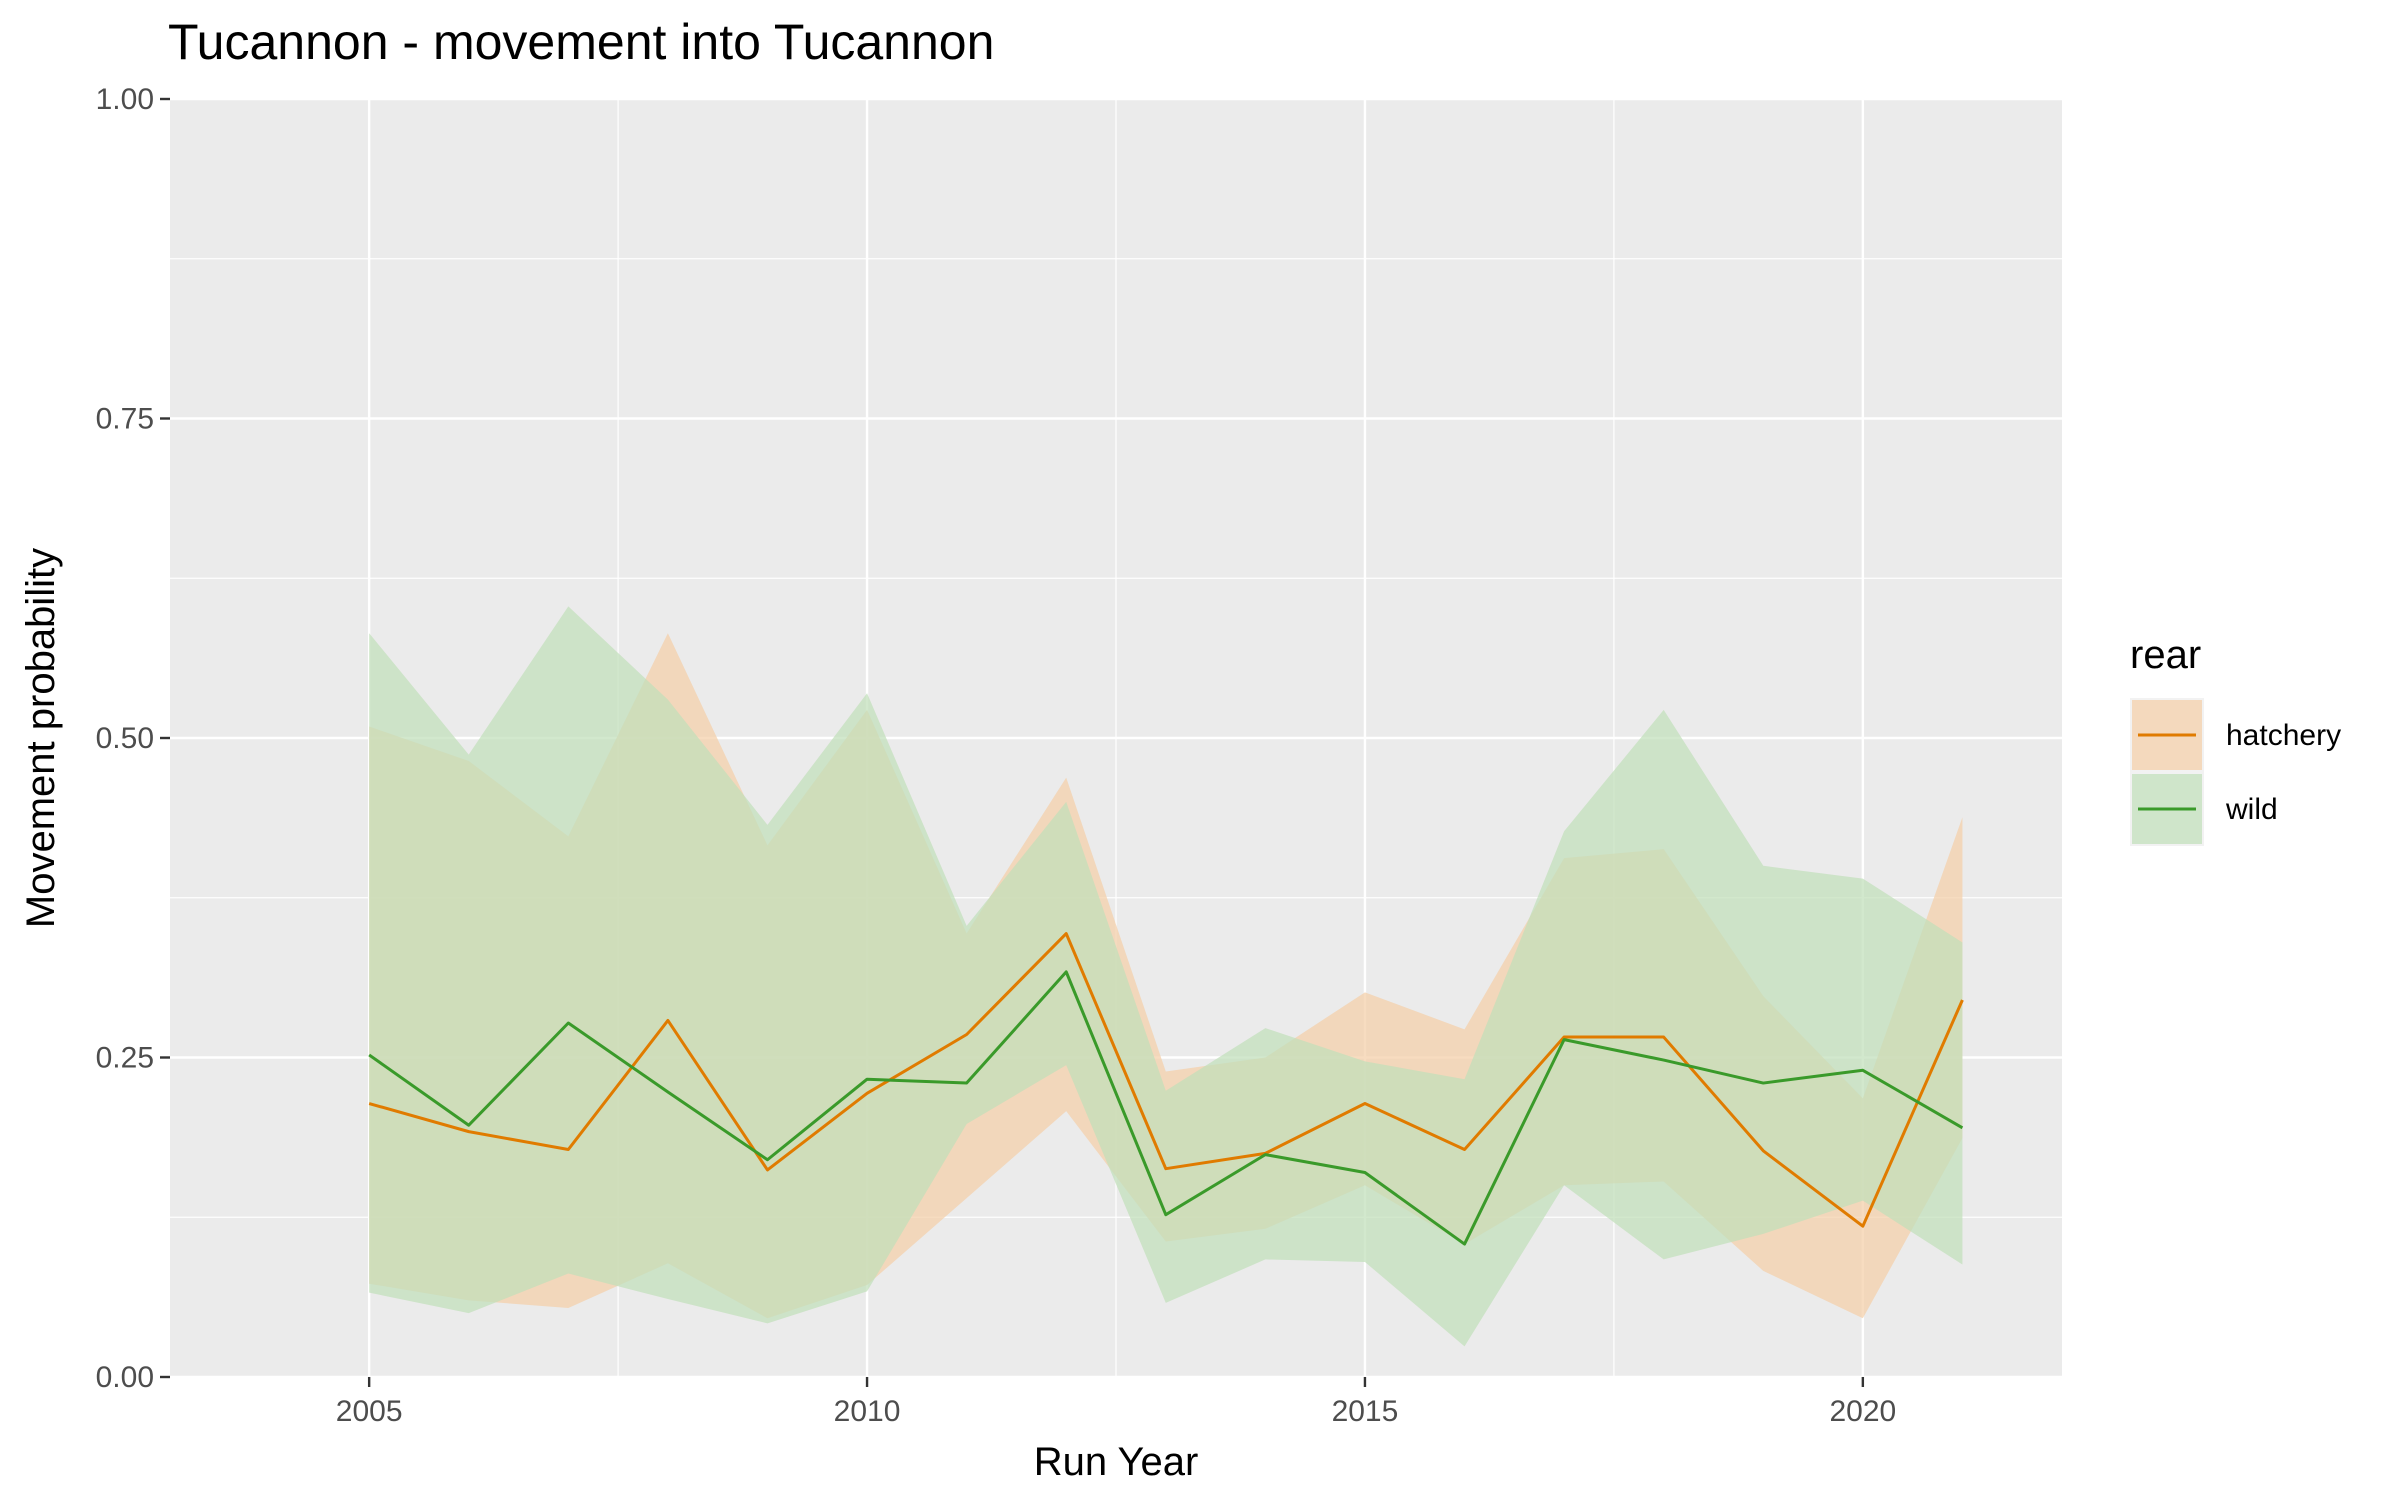  Describe the element at coordinates (1116, 1402) in the screenshot. I see `x-axis: 2005 2010 2015 2020` at that location.